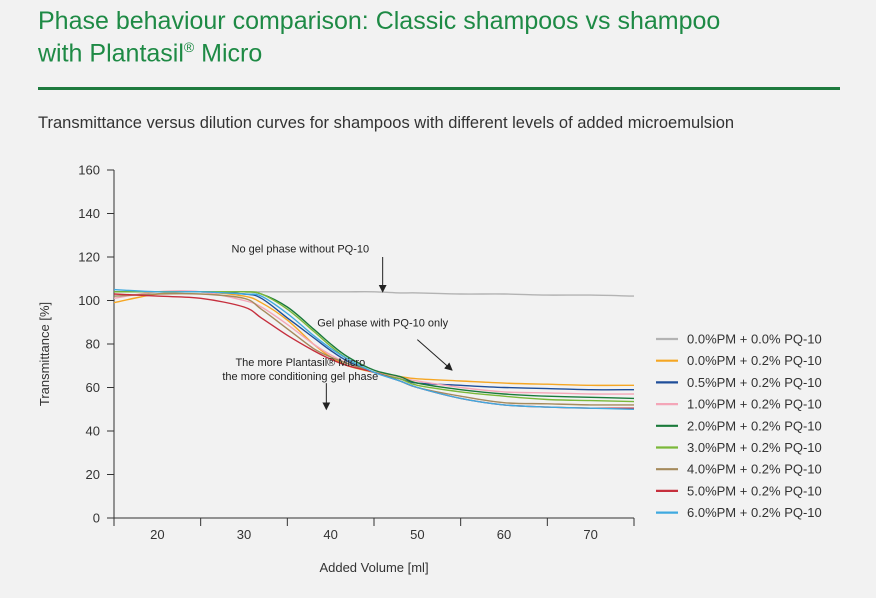 The height and width of the screenshot is (598, 876). I want to click on y-axis-title: Transmittance [%], so click(44, 354).